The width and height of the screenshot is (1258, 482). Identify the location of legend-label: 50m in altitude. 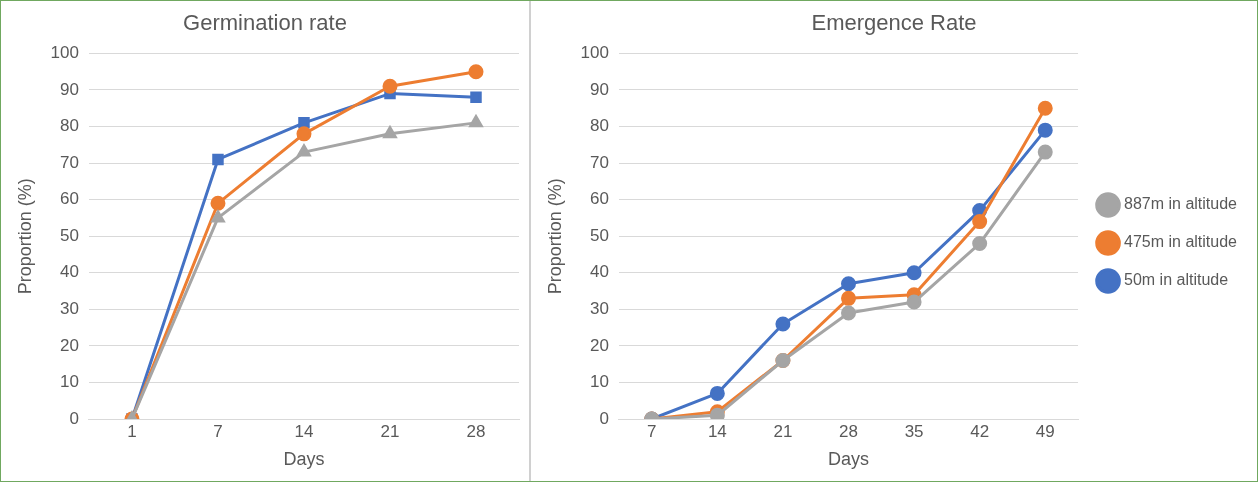
(1176, 280).